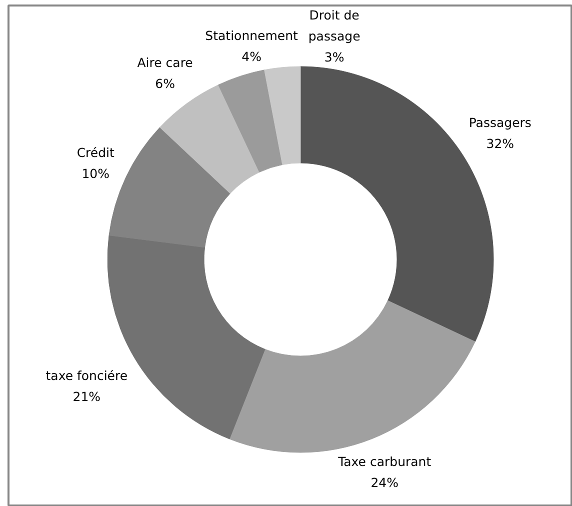 The height and width of the screenshot is (506, 572). What do you see at coordinates (500, 122) in the screenshot?
I see `slice-label: Passagers` at bounding box center [500, 122].